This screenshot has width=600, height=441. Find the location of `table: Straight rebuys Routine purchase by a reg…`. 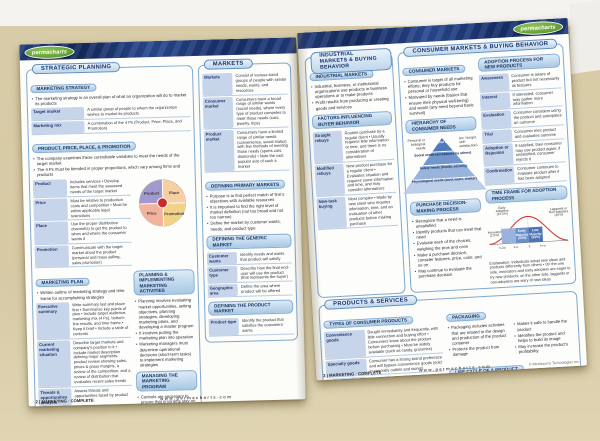

table: Straight rebuys Routine purchase by a reg… is located at coordinates (355, 179).